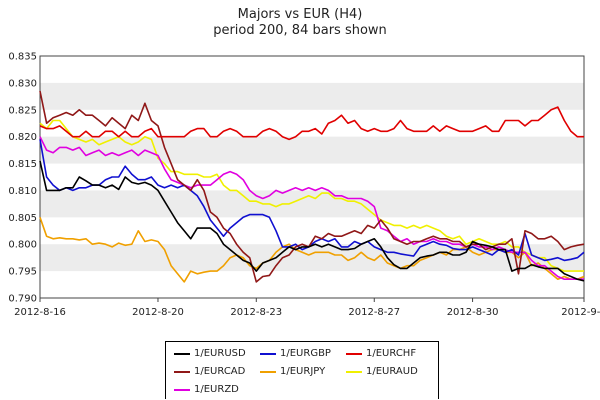 The height and width of the screenshot is (400, 600). I want to click on legend-item: 1/EURZD, so click(206, 389).